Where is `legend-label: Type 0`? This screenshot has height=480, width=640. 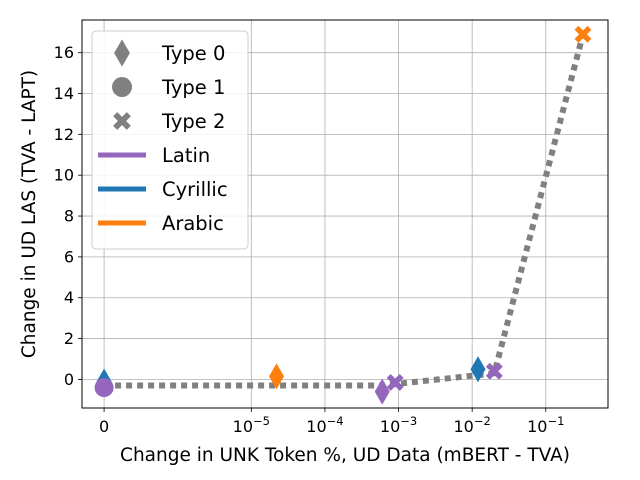
legend-label: Type 0 is located at coordinates (193, 53).